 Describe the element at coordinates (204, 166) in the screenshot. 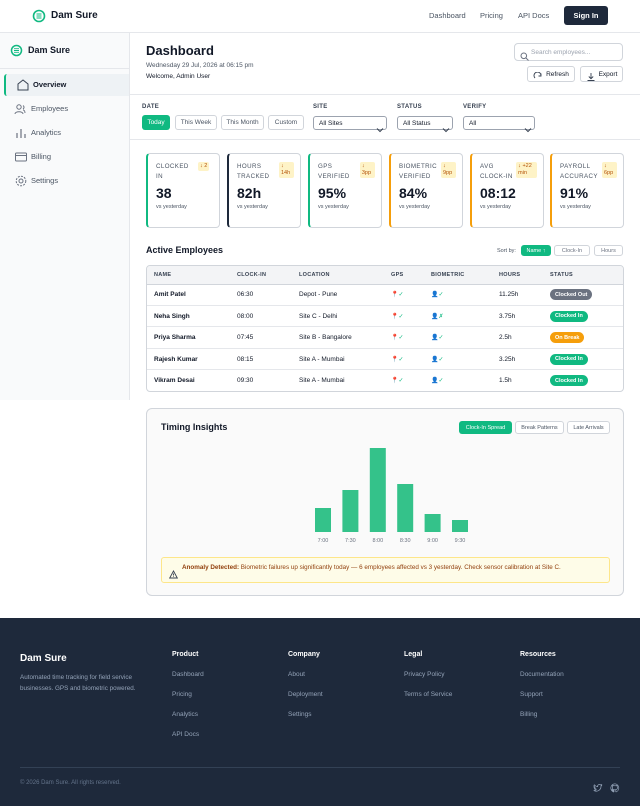

I see `kpi-delta: ↓ 2` at that location.